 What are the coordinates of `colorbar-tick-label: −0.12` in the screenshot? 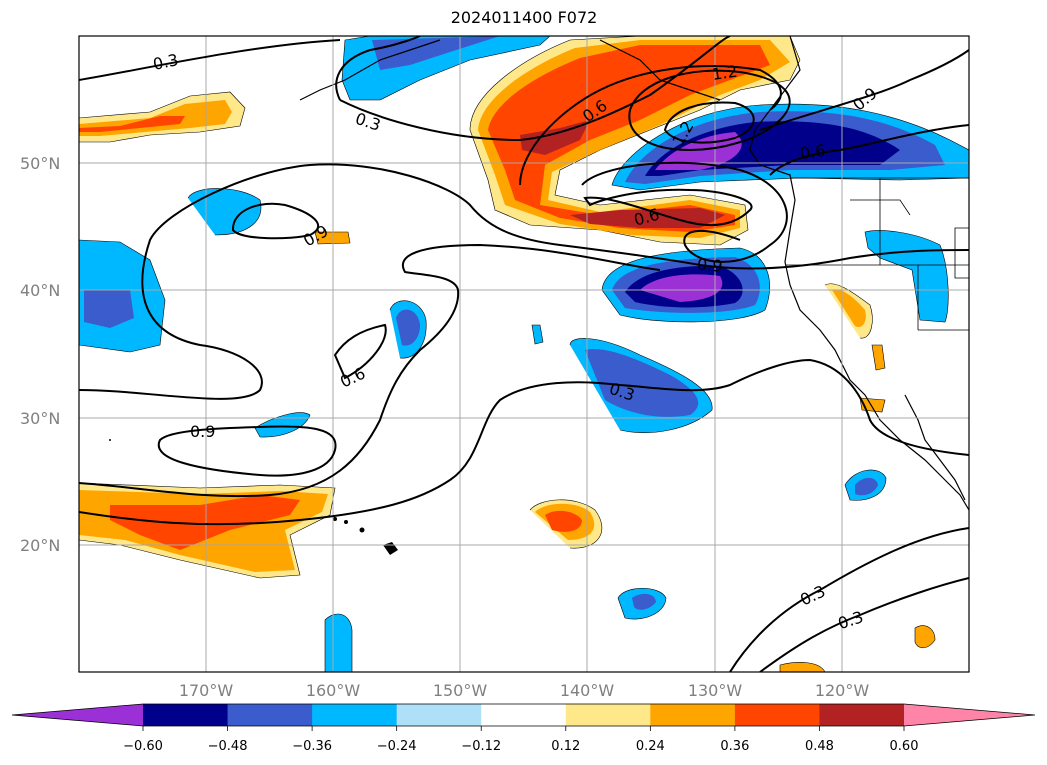 It's located at (481, 746).